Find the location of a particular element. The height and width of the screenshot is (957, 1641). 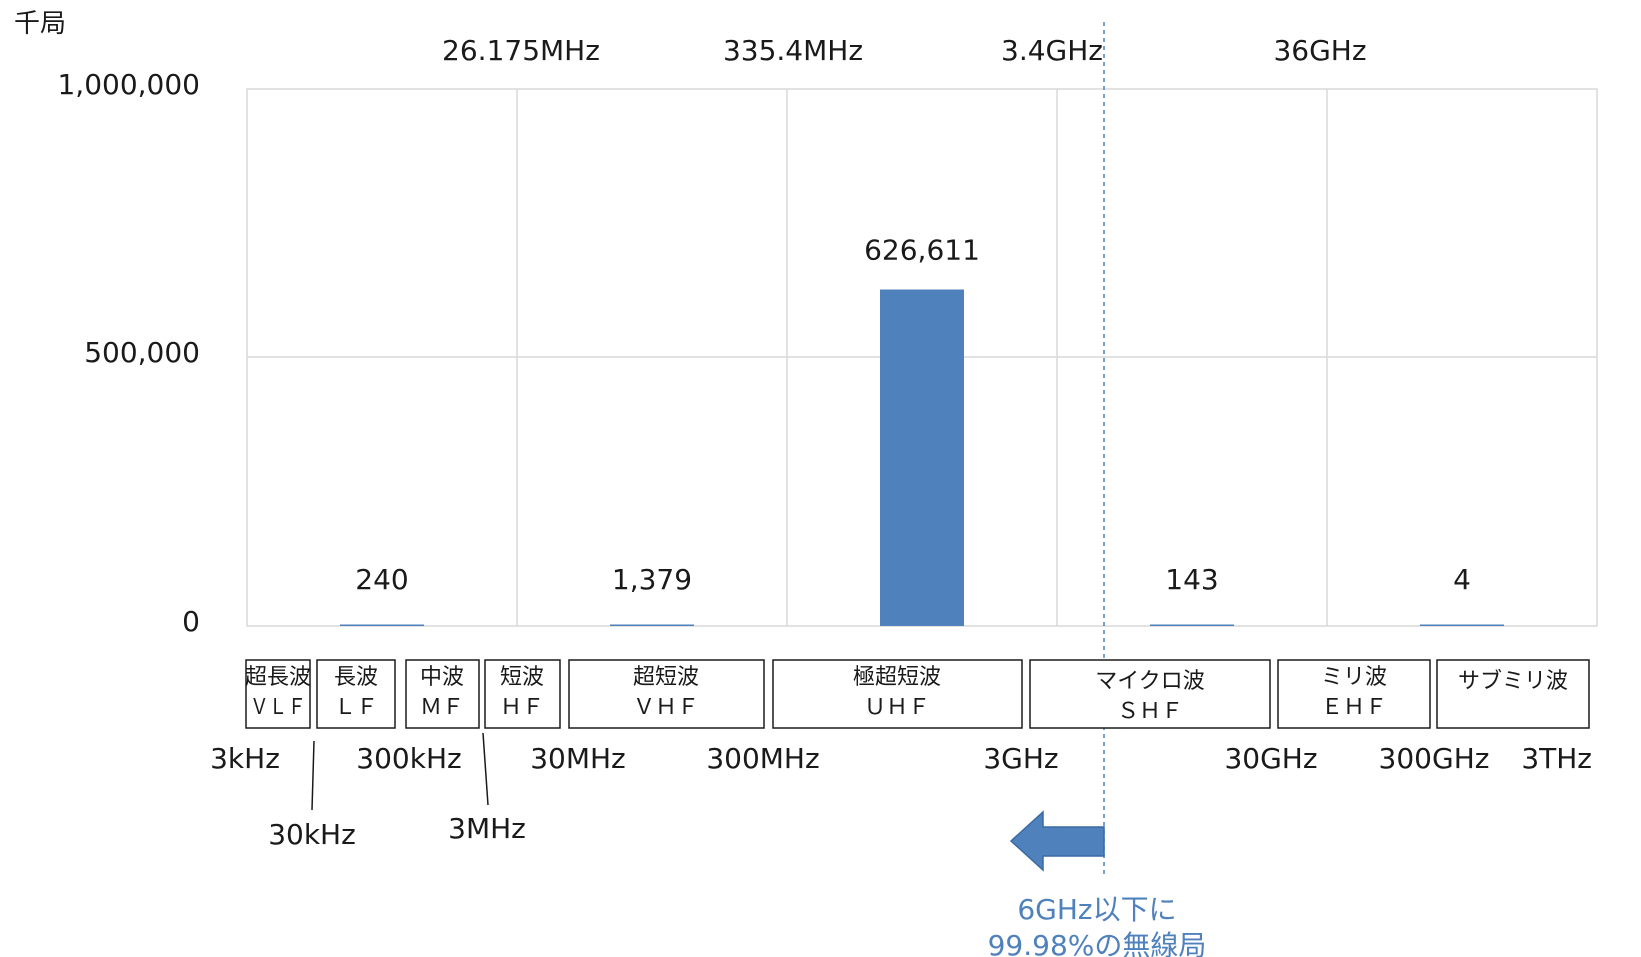

band-box-ehf: ミリ波 ＥＨＦ is located at coordinates (1354, 694).